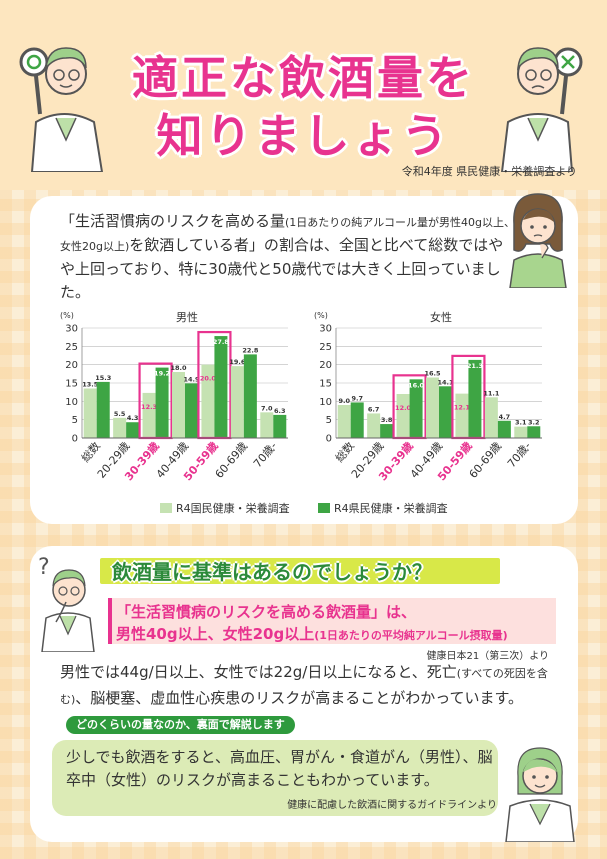  I want to click on intro-small-note: (1日あたりの純アルコール量が男性40g以上、女性20g以上), so click(287, 234).